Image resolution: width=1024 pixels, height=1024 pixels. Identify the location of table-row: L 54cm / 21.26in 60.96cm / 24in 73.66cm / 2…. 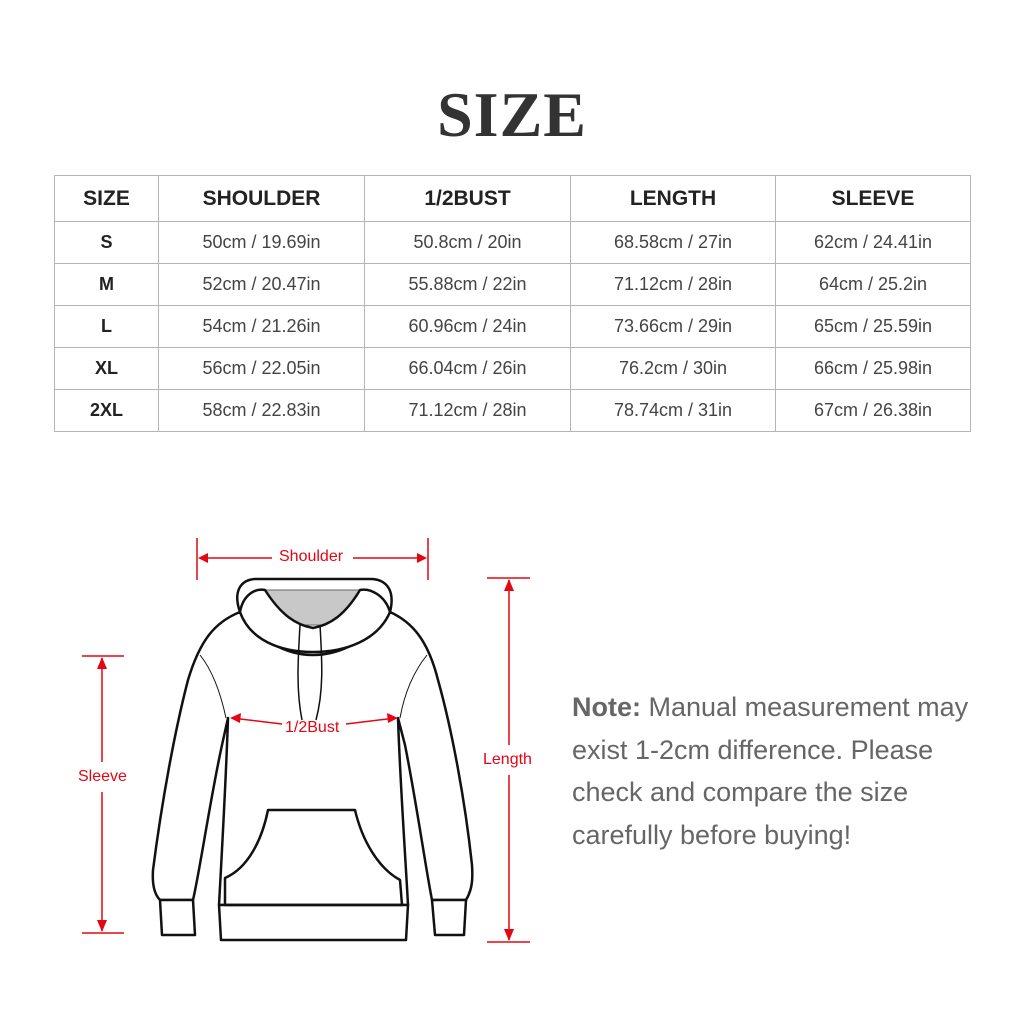
(512, 326).